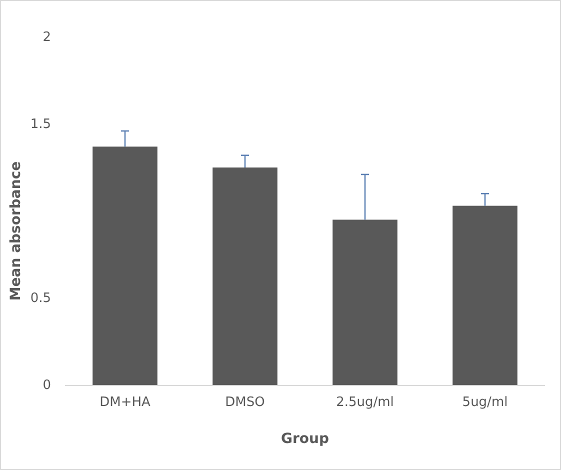  I want to click on x-tick-label: 2.5ug/ml, so click(365, 402).